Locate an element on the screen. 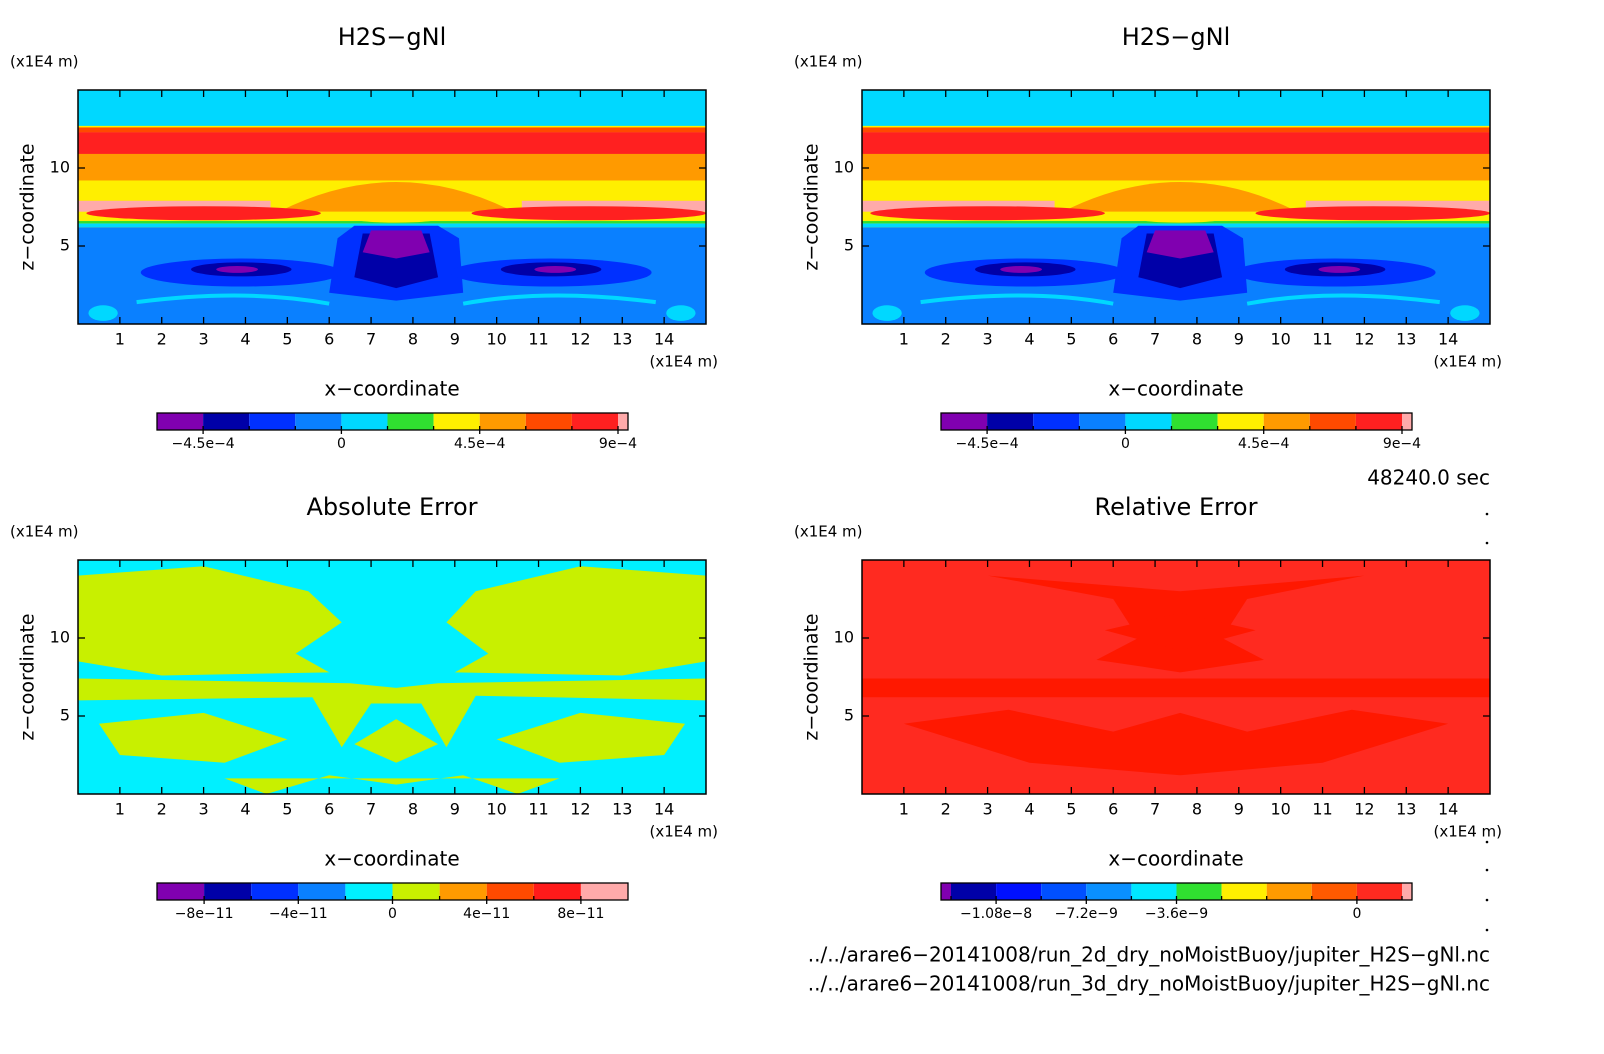 Image resolution: width=1604 pixels, height=1054 pixels. x-tick-label: 7 is located at coordinates (1155, 809).